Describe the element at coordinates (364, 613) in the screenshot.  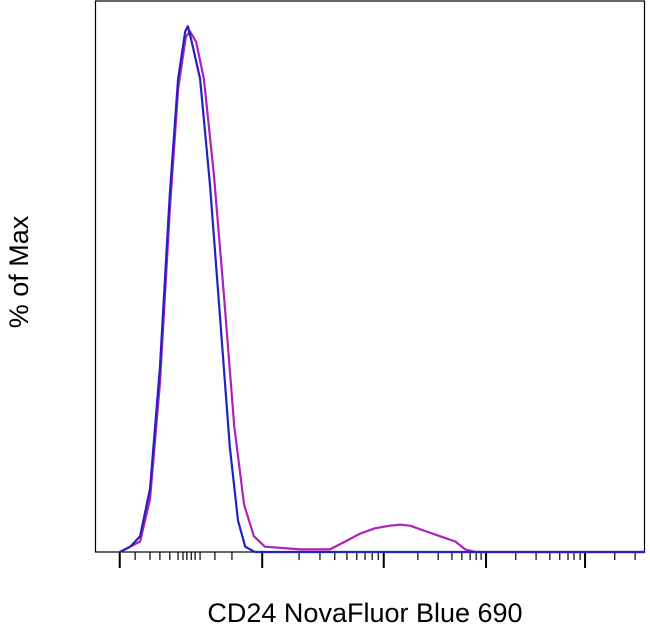
I see `x-axis-label: CD24 NovaFluor Blue 690` at that location.